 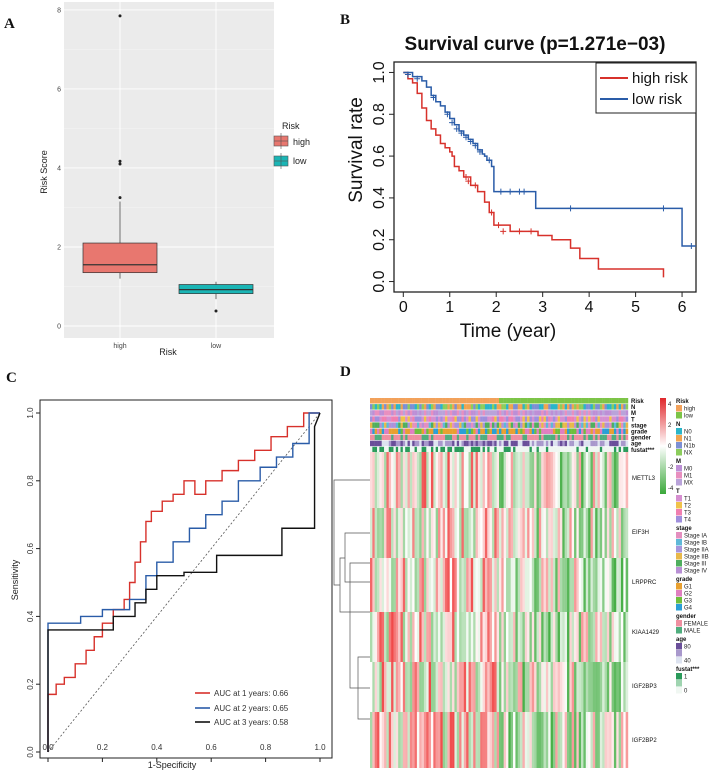 What do you see at coordinates (671, 447) in the screenshot?
I see `colorbar-ticks: 420-2-4` at bounding box center [671, 447].